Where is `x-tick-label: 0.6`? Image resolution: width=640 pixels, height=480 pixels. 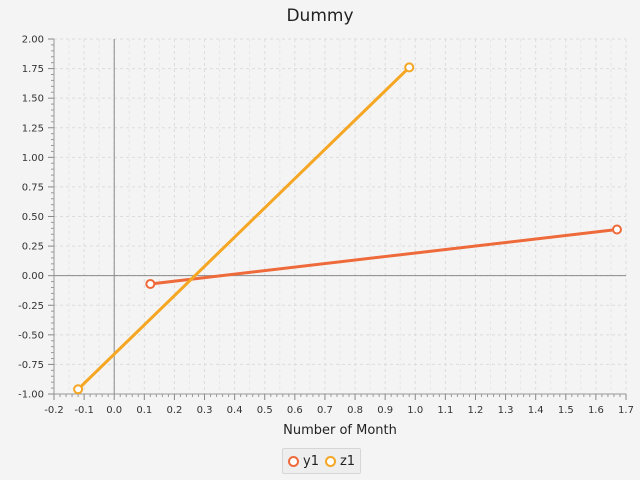
x-tick-label: 0.6 is located at coordinates (295, 410).